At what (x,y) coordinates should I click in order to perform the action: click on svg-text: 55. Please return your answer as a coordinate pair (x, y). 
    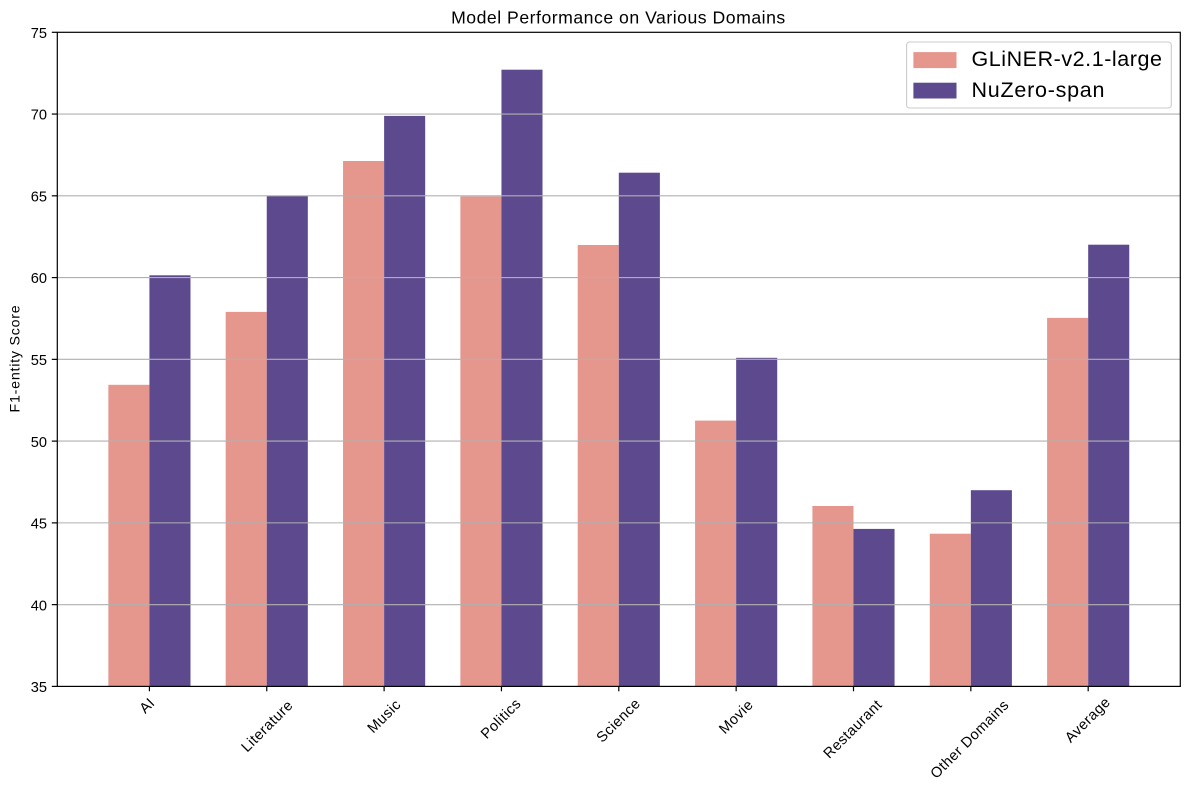
    Looking at the image, I should click on (39, 361).